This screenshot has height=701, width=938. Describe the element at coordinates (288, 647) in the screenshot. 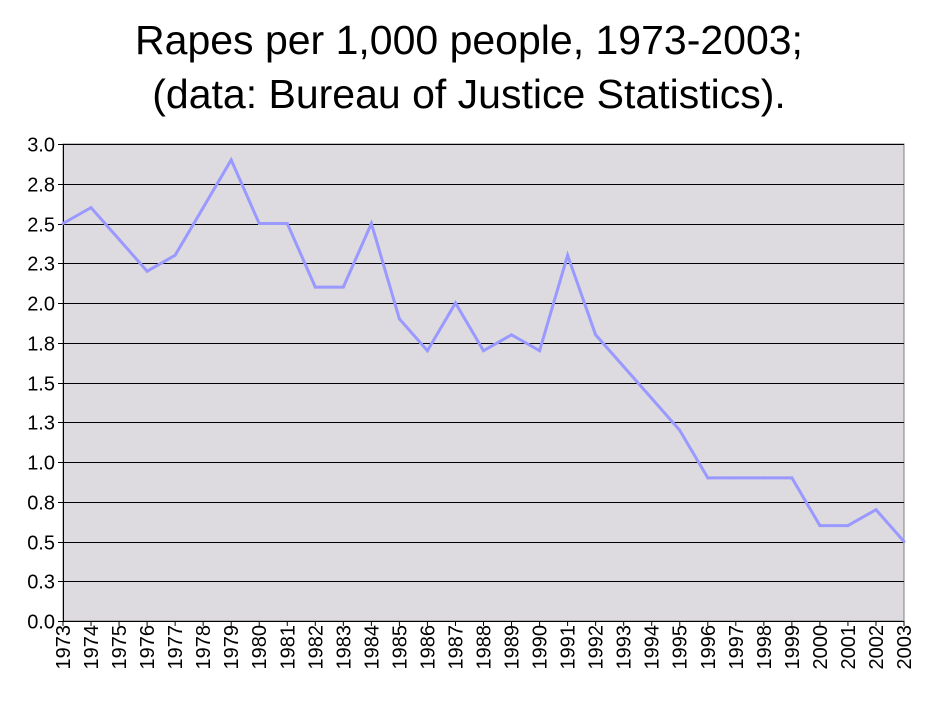

I see `x-tick-label: 1981` at that location.